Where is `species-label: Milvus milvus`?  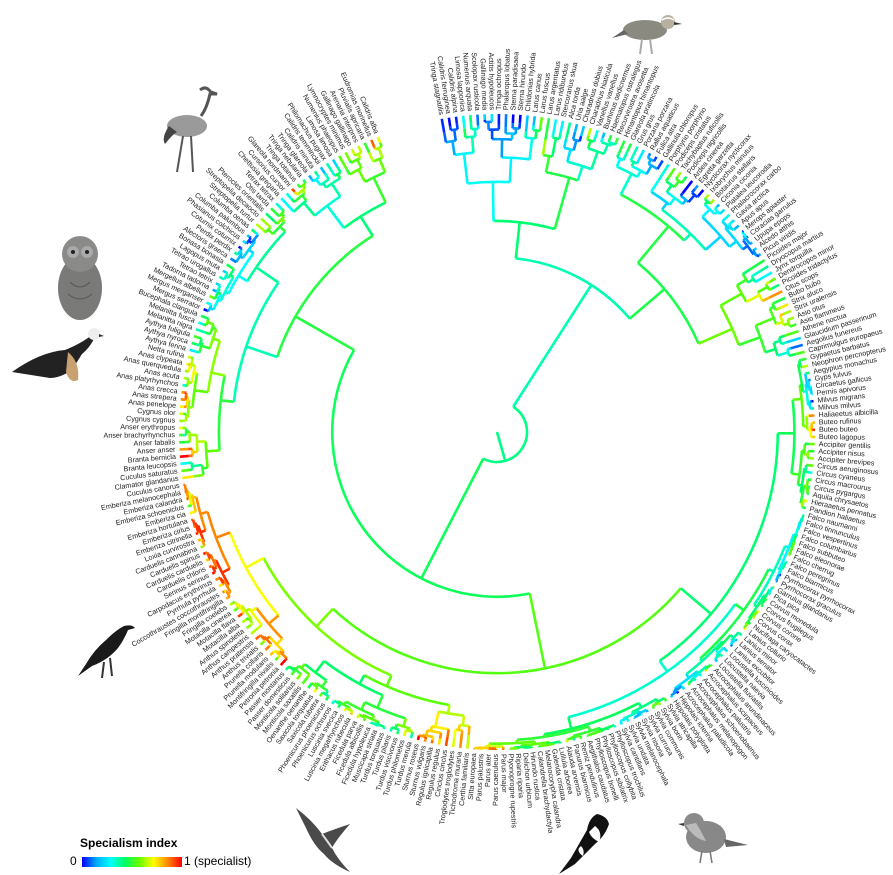
species-label: Milvus milvus is located at coordinates (840, 406).